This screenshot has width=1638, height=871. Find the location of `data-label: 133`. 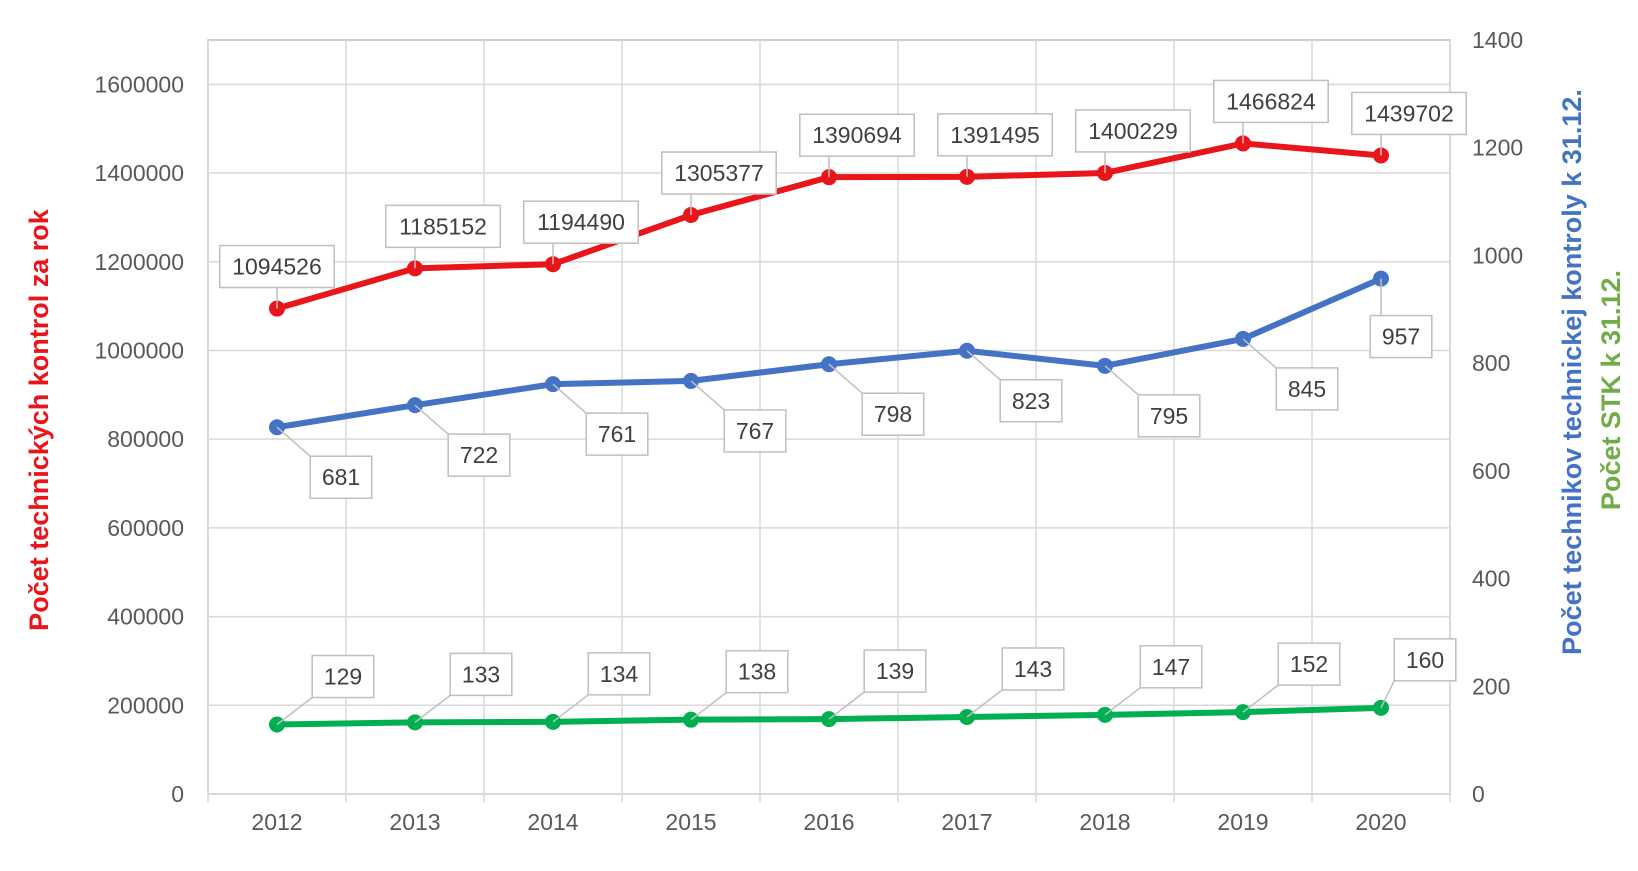

data-label: 133 is located at coordinates (463, 687).